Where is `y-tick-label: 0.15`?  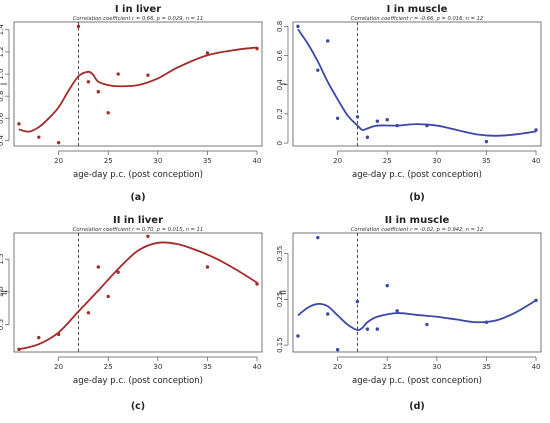
y-tick-label: 0.15 is located at coordinates (280, 345).